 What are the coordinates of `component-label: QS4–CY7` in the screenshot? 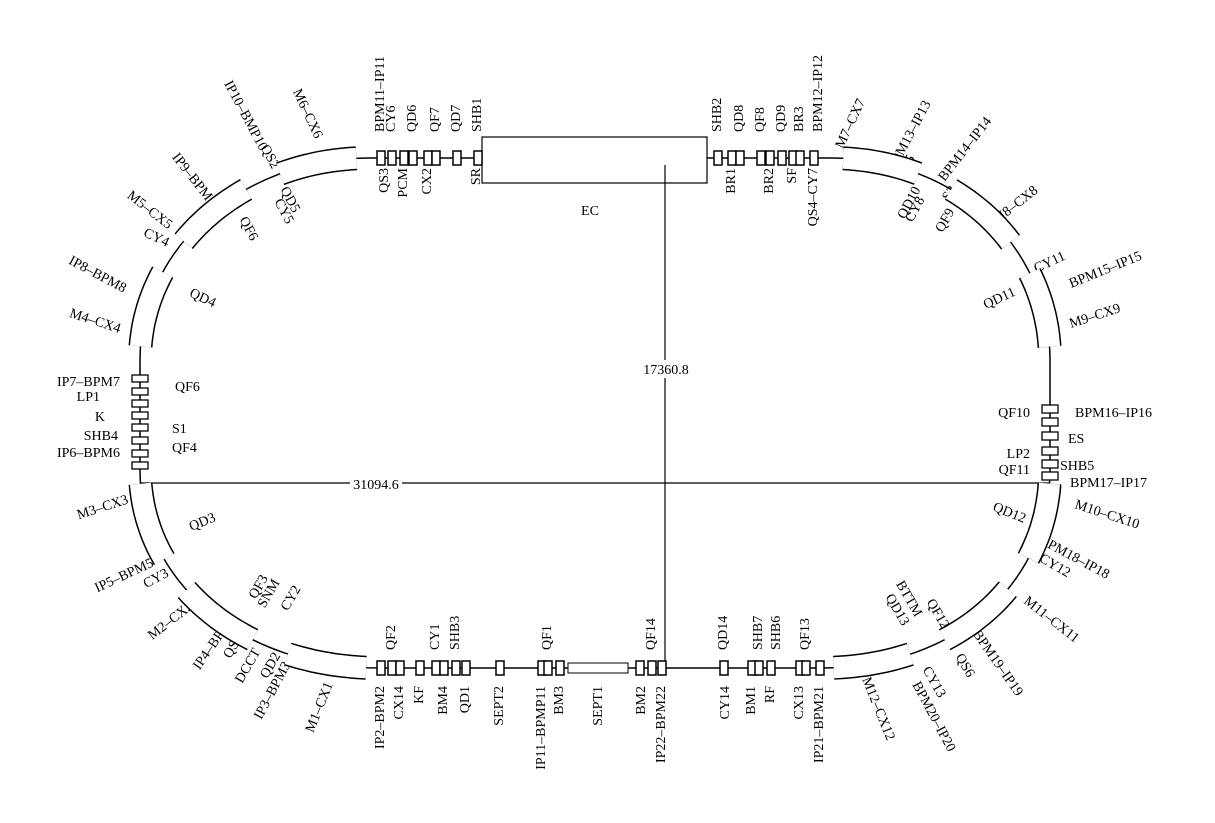 It's located at (813, 197).